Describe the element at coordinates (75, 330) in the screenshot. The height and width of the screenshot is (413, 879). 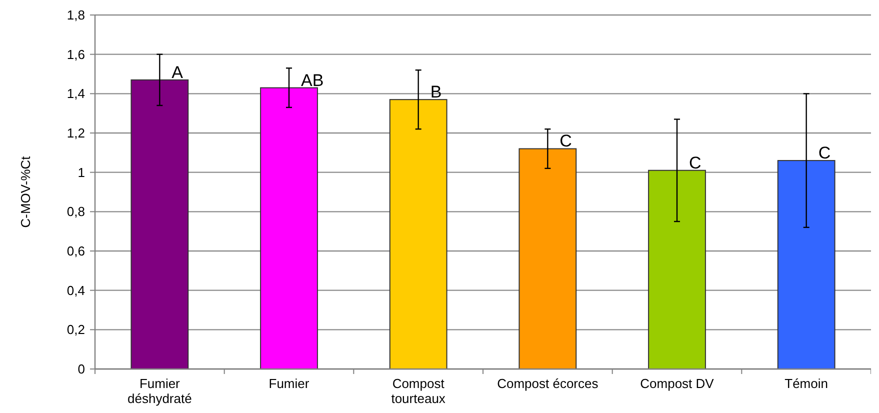
I see `y-tick-label: 0,2` at that location.